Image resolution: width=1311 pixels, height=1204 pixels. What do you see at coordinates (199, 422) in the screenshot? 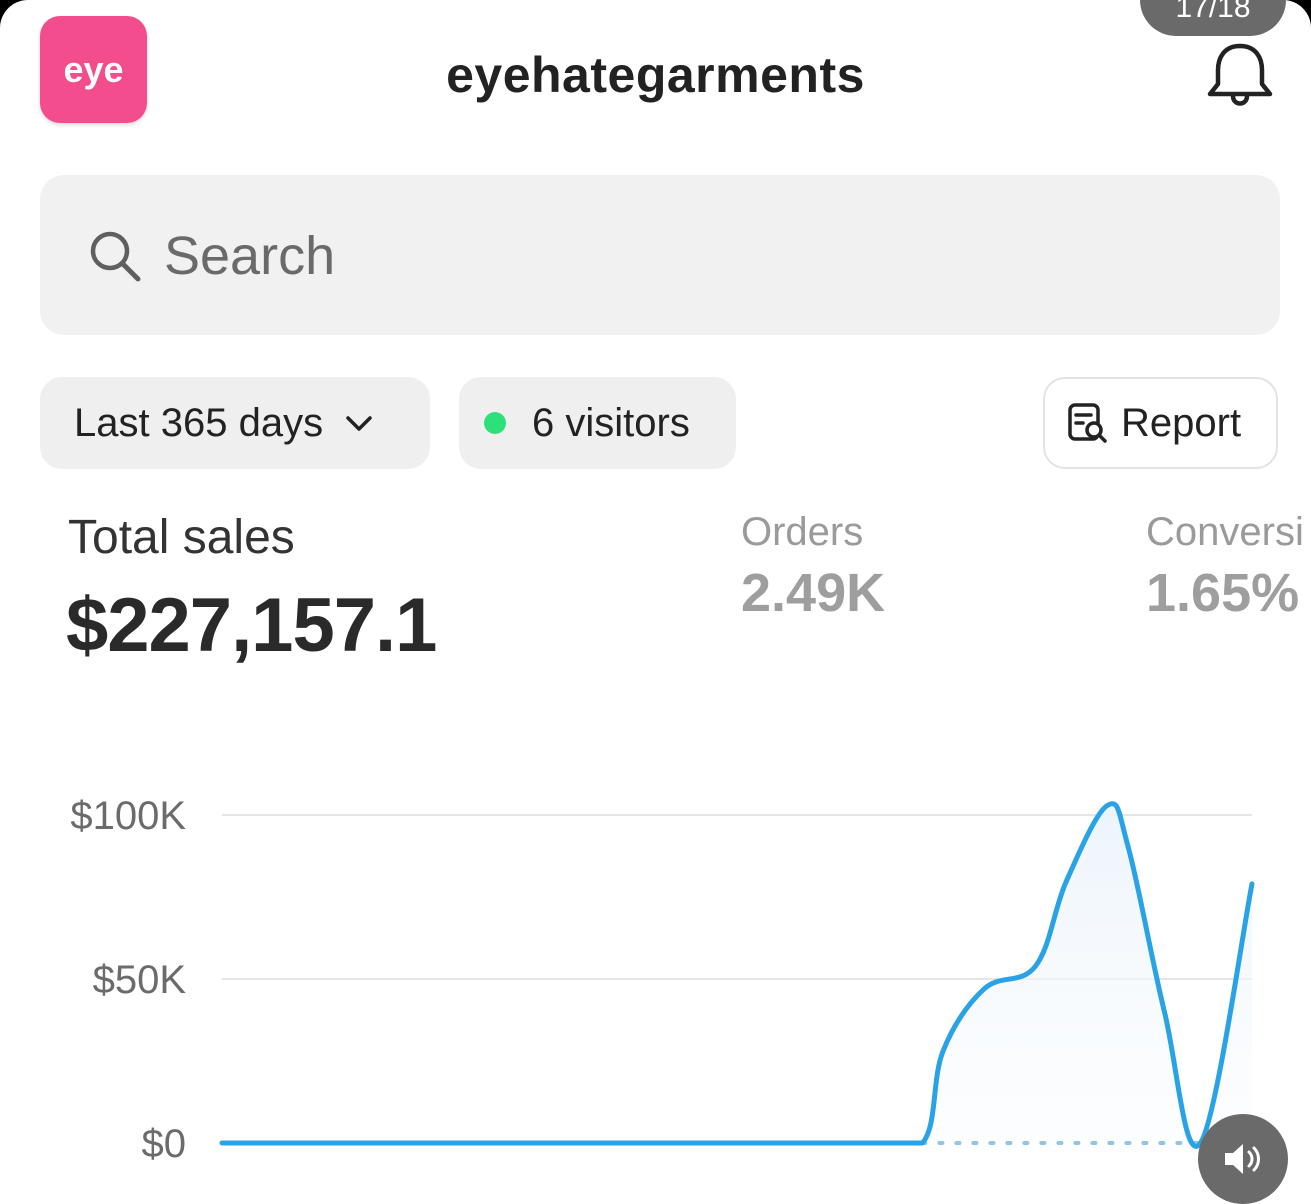
I see `date-range-label: Last 365 days` at bounding box center [199, 422].